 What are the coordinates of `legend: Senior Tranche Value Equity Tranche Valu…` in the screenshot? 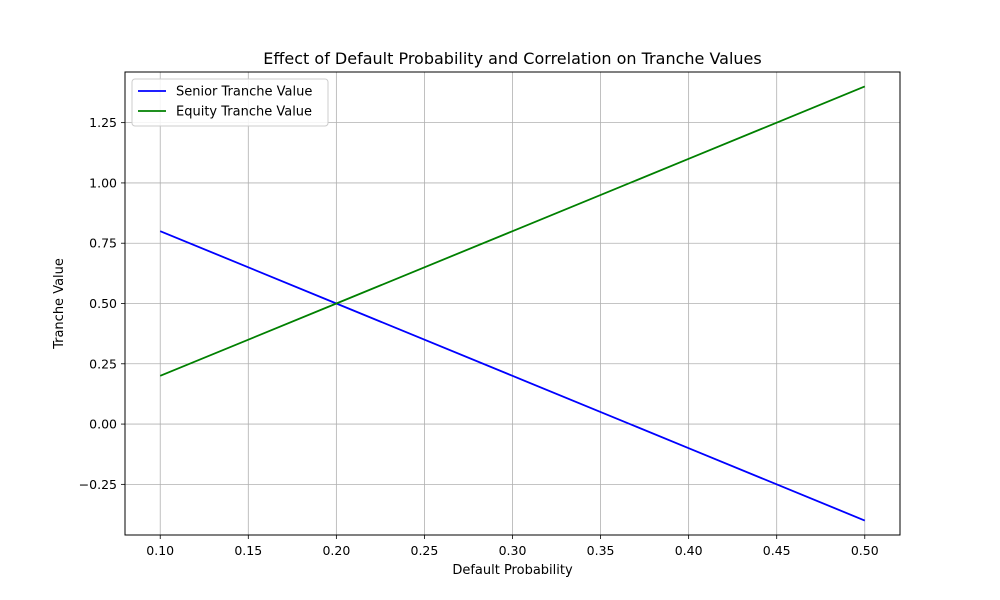 It's located at (230, 102).